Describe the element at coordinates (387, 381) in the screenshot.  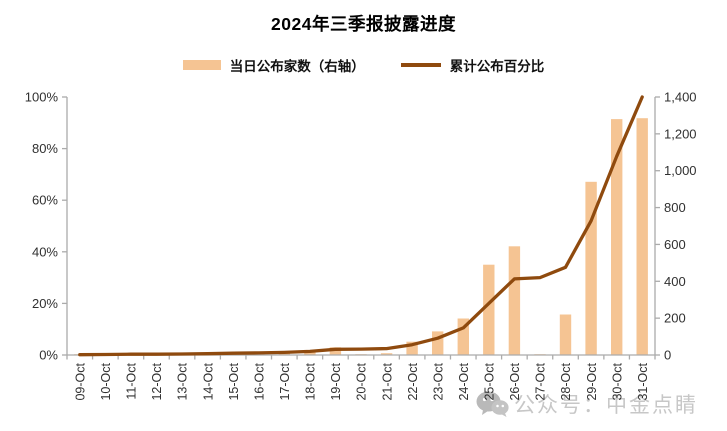
I see `x-axis-label: 21-Oct` at that location.